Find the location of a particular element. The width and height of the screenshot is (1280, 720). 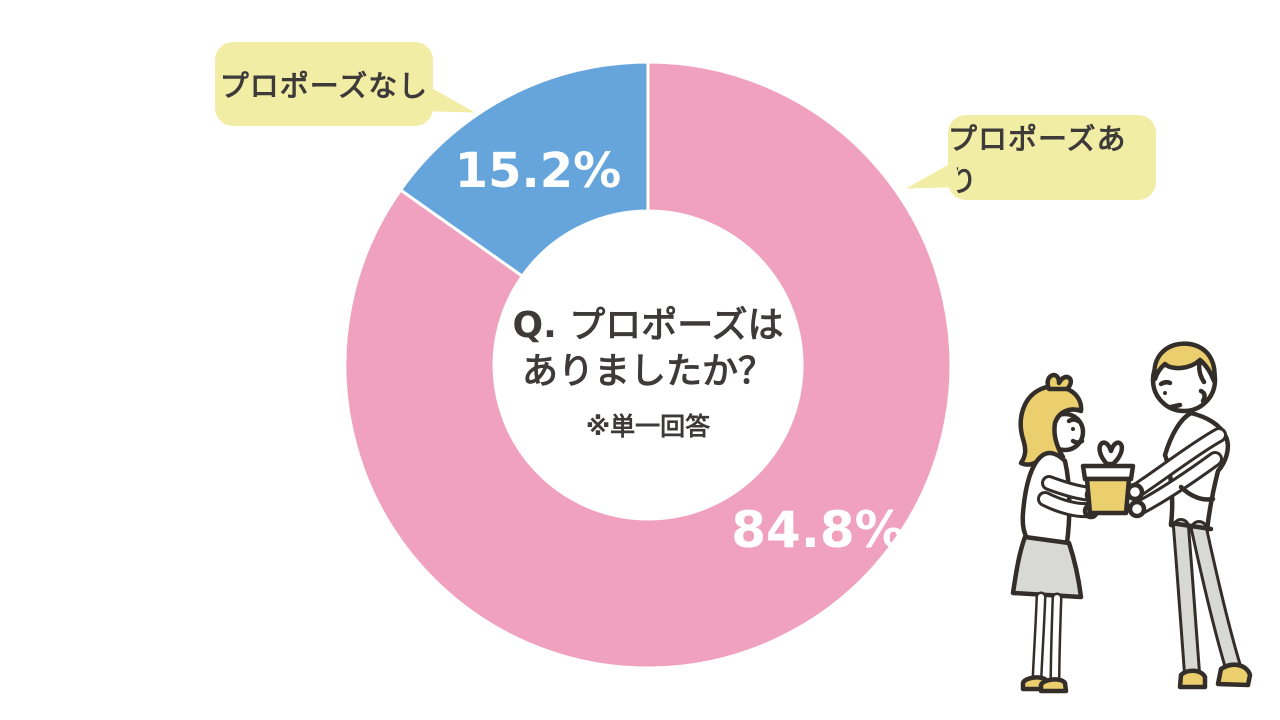

callout-proposal-yes: プロポーズあり is located at coordinates (1029, 158).